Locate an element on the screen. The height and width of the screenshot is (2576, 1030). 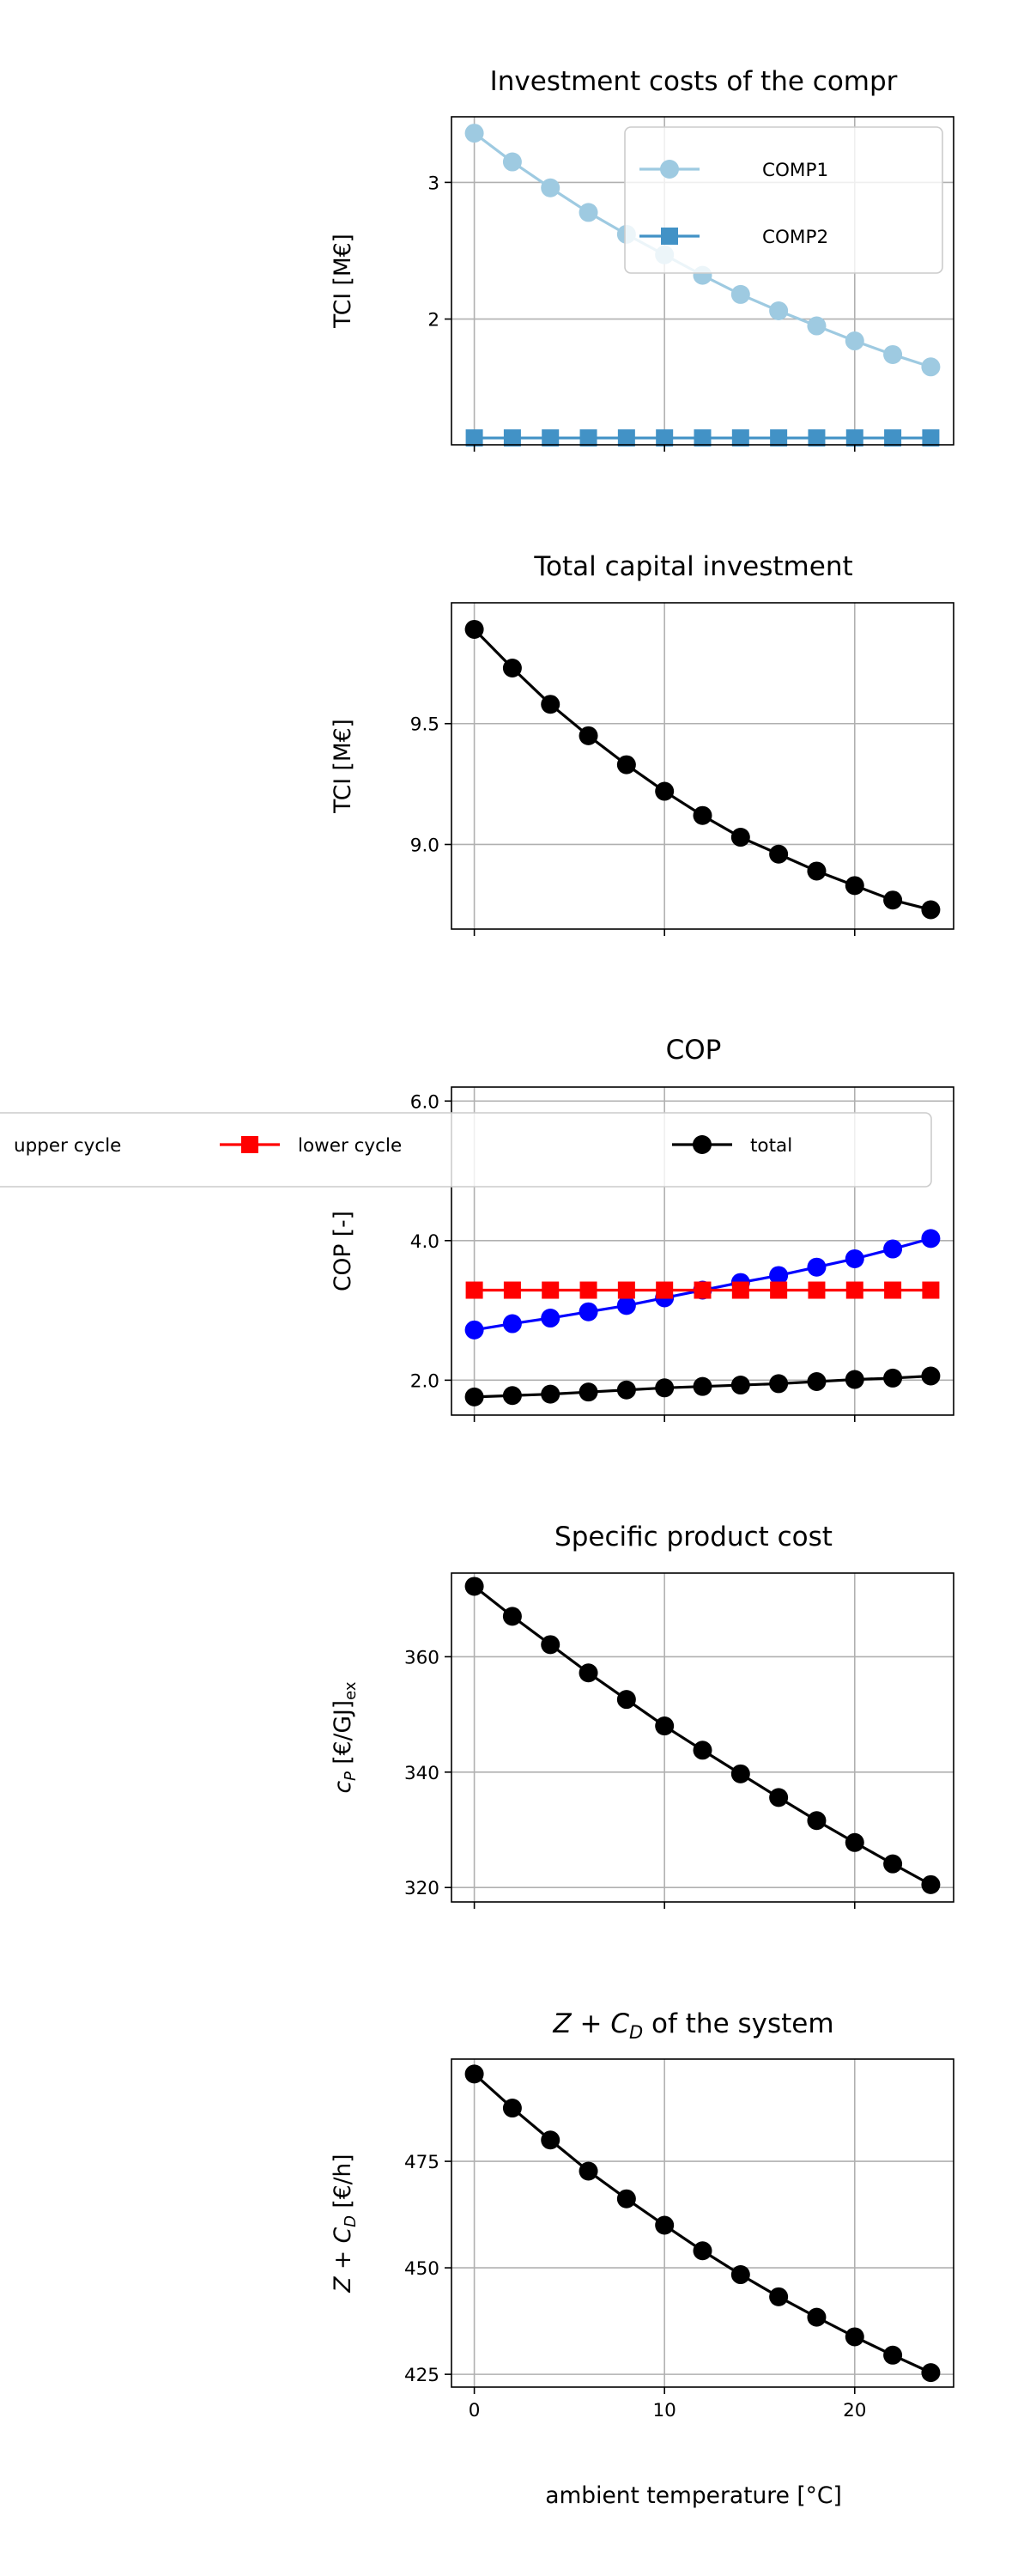
y-tick-label: 9.0 is located at coordinates (424, 845).